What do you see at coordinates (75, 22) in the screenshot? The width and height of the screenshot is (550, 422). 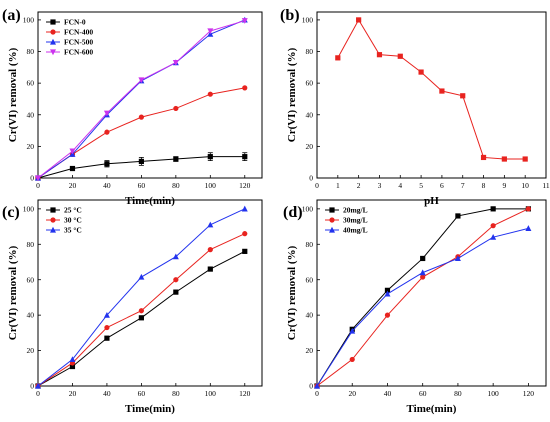 I see `legend-label: FCN-0` at bounding box center [75, 22].